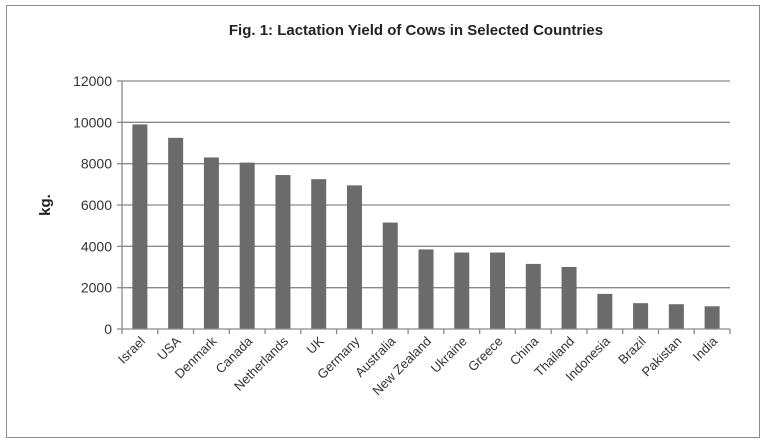 Image resolution: width=767 pixels, height=444 pixels. I want to click on bar-germany, so click(354, 257).